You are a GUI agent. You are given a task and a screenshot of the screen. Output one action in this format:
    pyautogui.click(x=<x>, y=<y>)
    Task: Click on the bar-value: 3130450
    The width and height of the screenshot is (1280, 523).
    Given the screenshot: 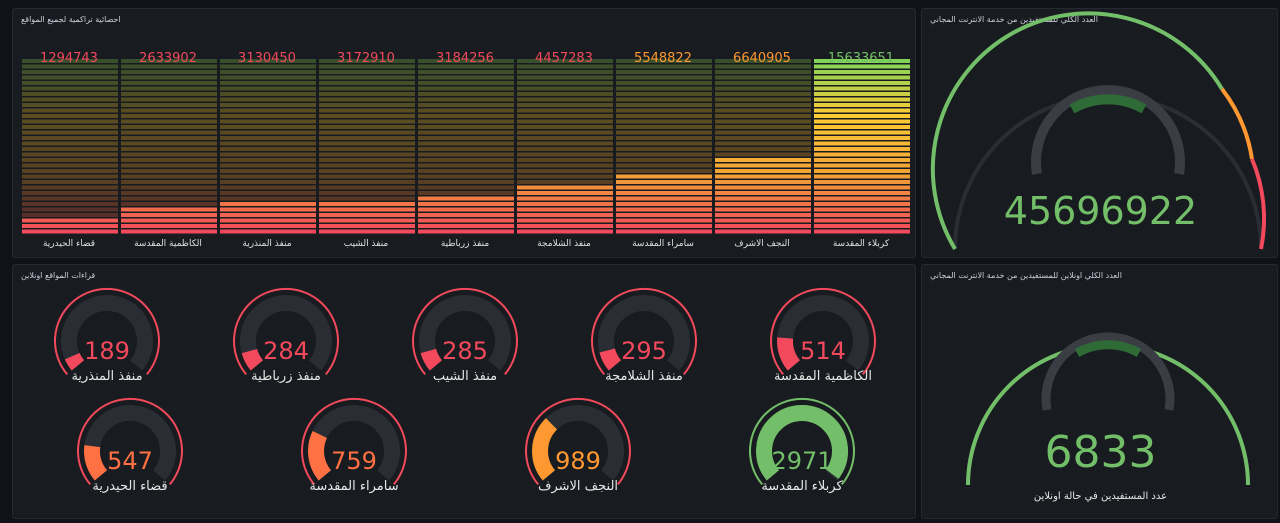 What is the action you would take?
    pyautogui.click(x=267, y=58)
    